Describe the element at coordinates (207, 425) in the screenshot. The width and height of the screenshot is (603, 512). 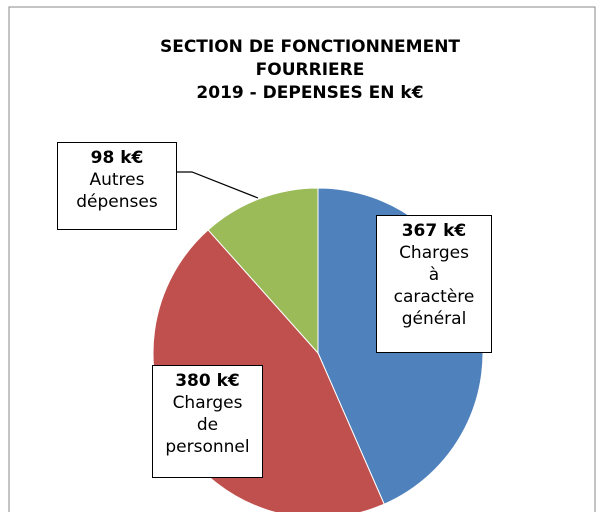
I see `category-label: Charges de personnel` at that location.